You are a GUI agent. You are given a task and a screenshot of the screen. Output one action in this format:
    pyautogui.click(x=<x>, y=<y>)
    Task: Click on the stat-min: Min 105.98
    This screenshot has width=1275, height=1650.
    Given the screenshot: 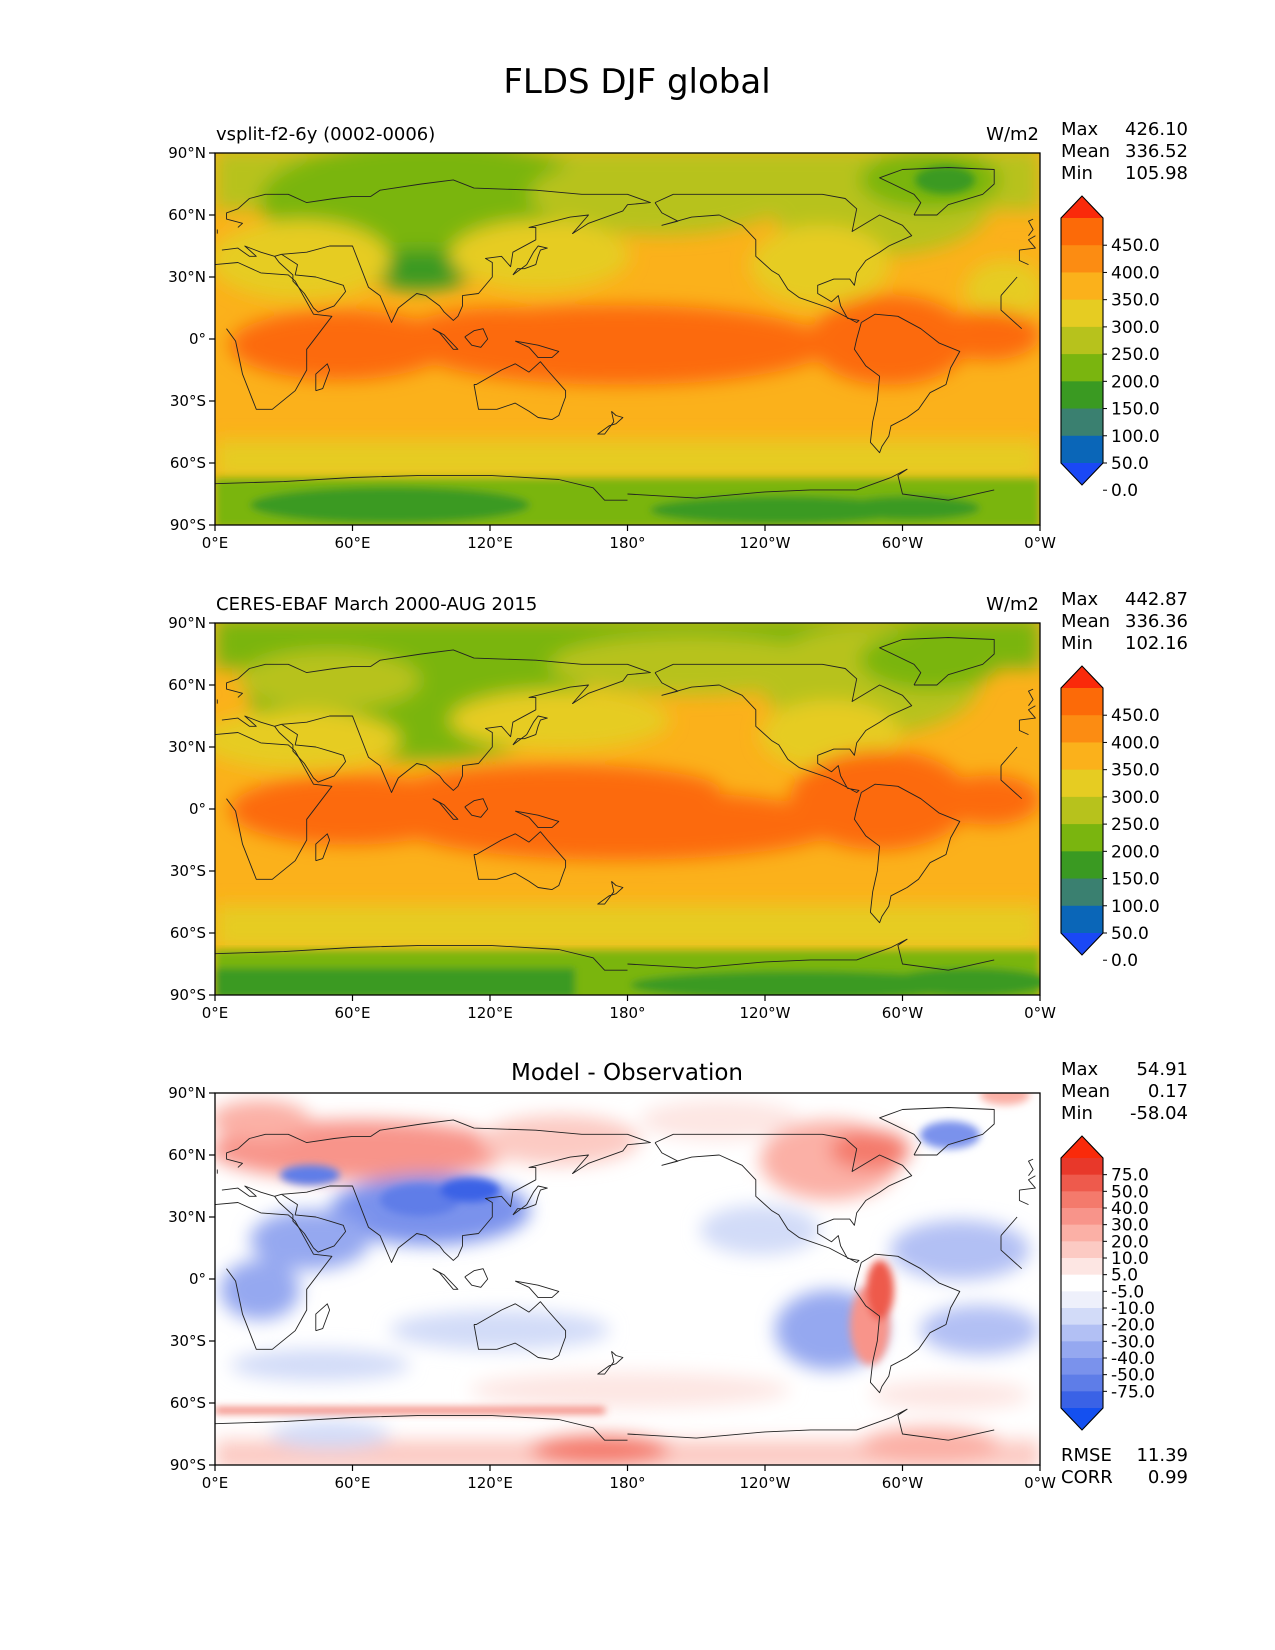 What is the action you would take?
    pyautogui.click(x=1124, y=173)
    